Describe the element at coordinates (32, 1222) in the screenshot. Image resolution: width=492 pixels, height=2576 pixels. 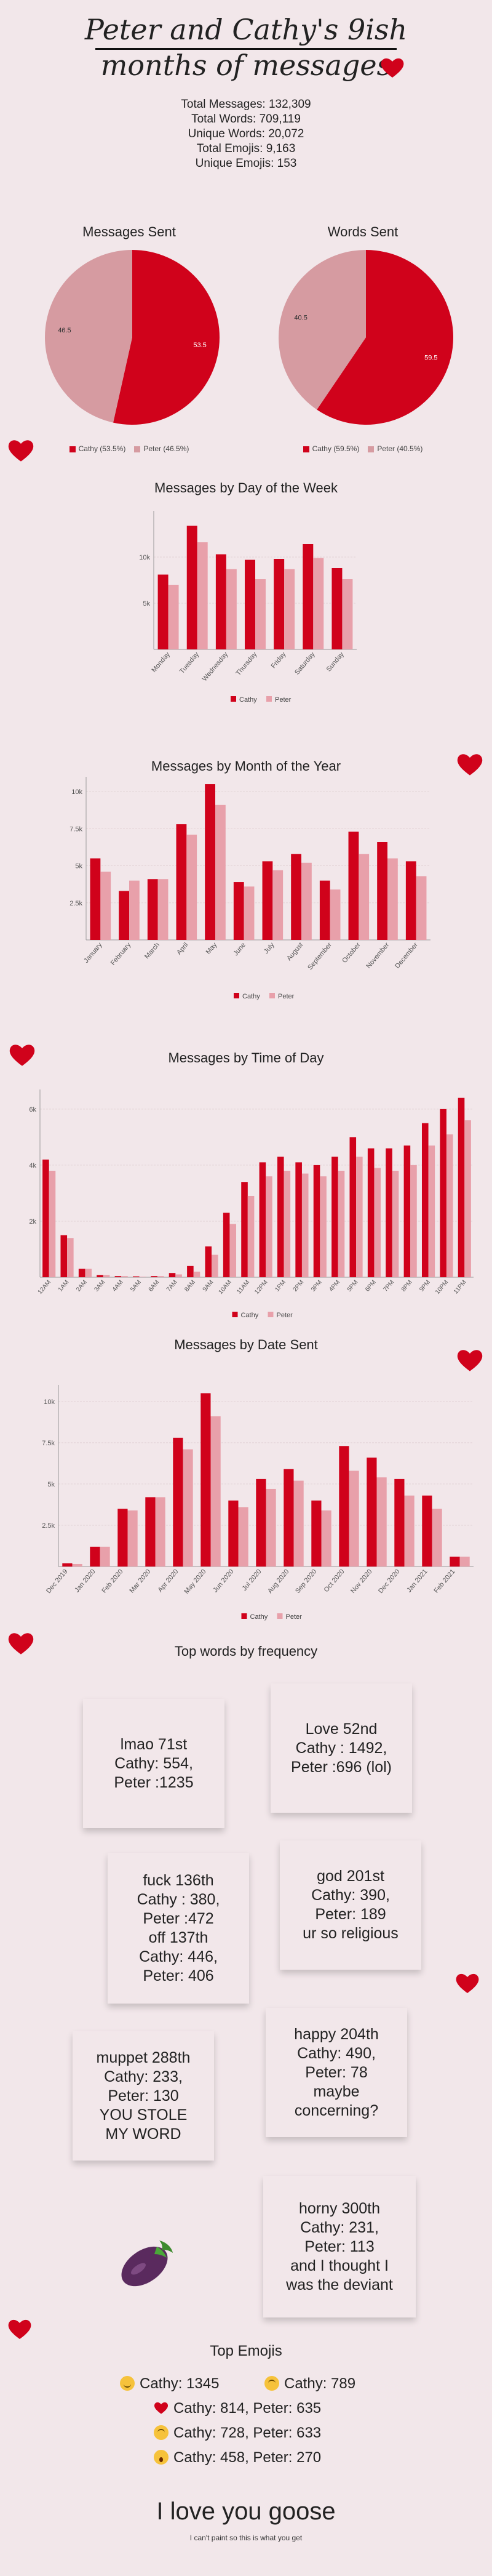
I see `y-tick-label: 2k` at that location.